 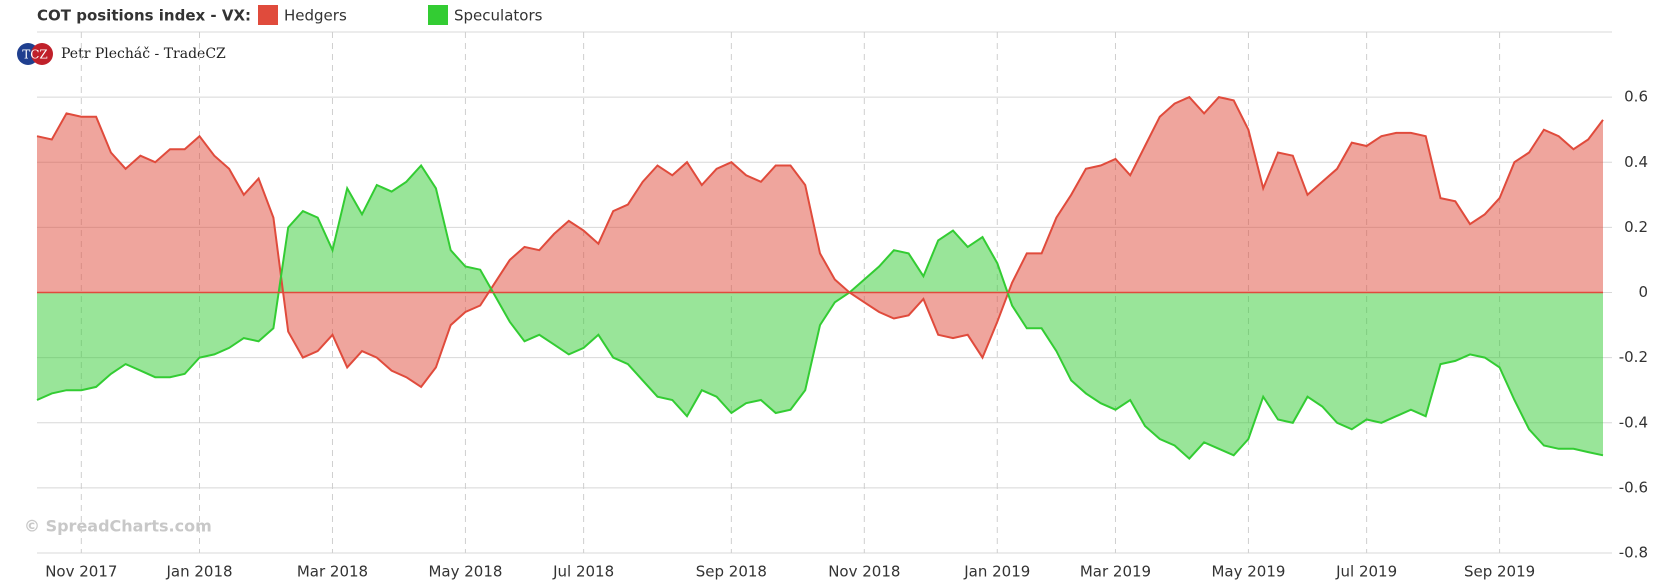 I want to click on x-tick-label: Mar 2018, so click(x=332, y=572).